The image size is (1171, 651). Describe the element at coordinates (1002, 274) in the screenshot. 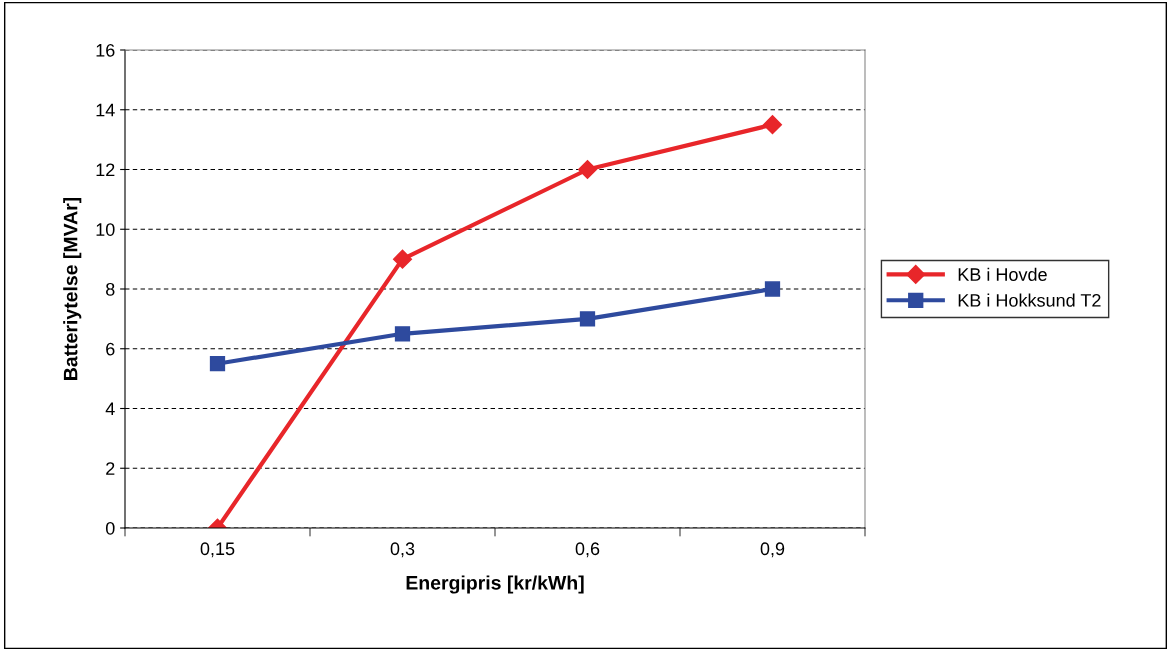

I see `legend-label: KB i Hovde` at that location.